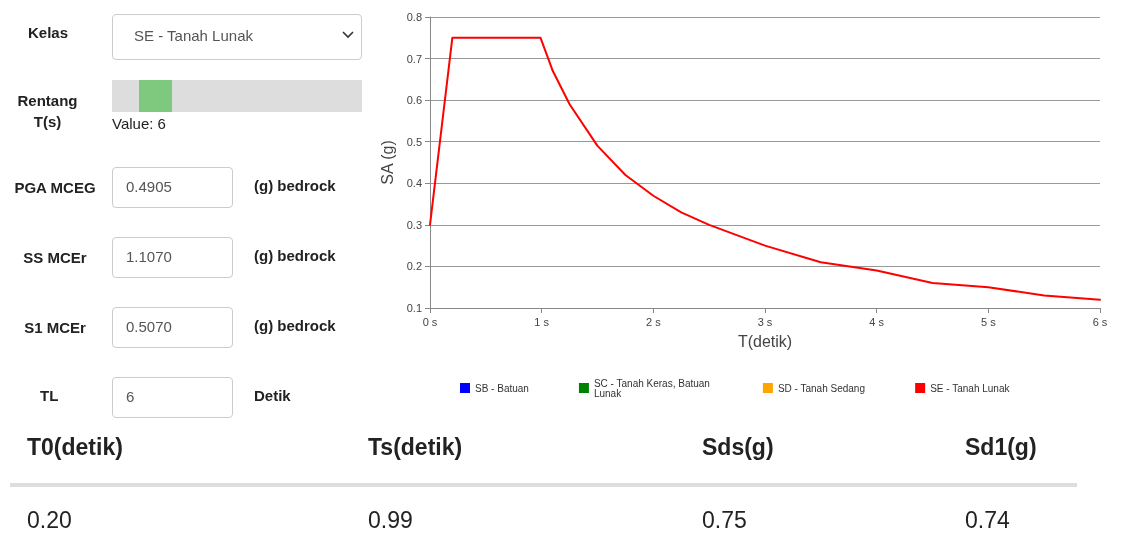 The height and width of the screenshot is (534, 1121). I want to click on legend-label: SD - Tanah Sedang, so click(821, 388).